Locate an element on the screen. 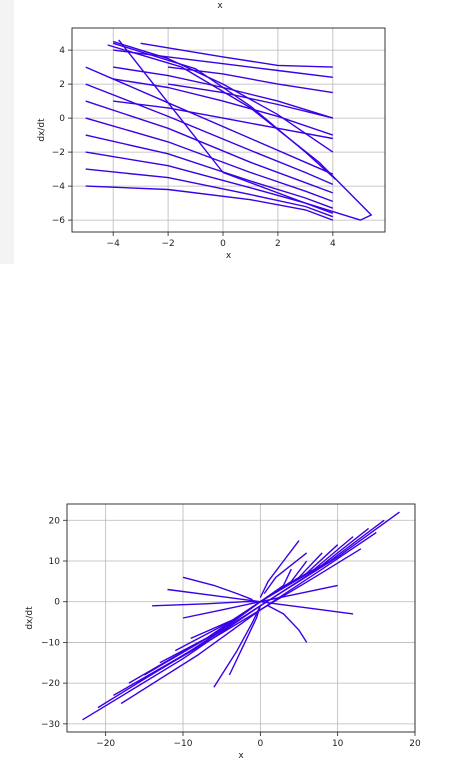 The height and width of the screenshot is (759, 450). y-tick-label: 20 is located at coordinates (55, 521).